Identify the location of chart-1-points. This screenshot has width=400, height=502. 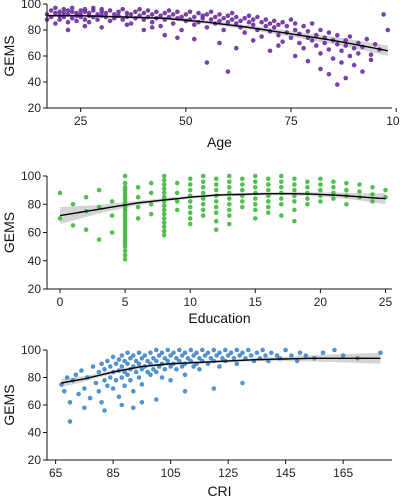
(222, 217).